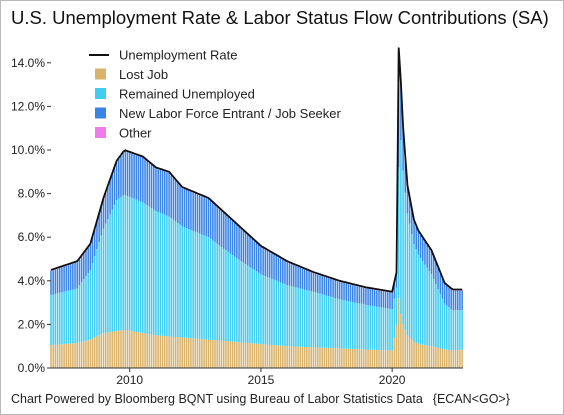 The height and width of the screenshot is (415, 564). I want to click on legend-swatch, so click(100, 93).